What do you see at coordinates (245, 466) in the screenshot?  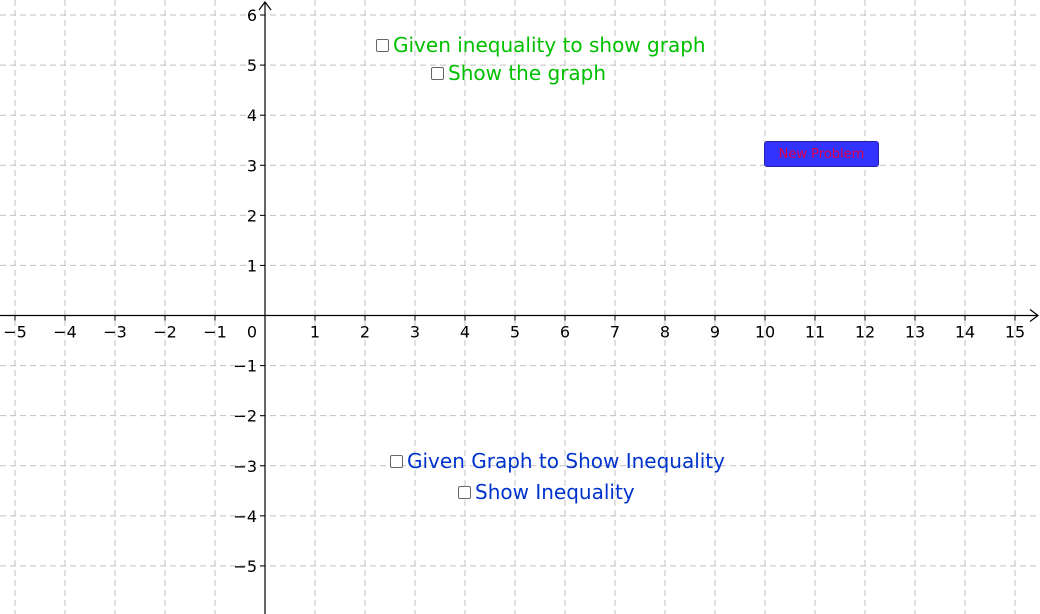 I see `y-tick-label: −3` at bounding box center [245, 466].